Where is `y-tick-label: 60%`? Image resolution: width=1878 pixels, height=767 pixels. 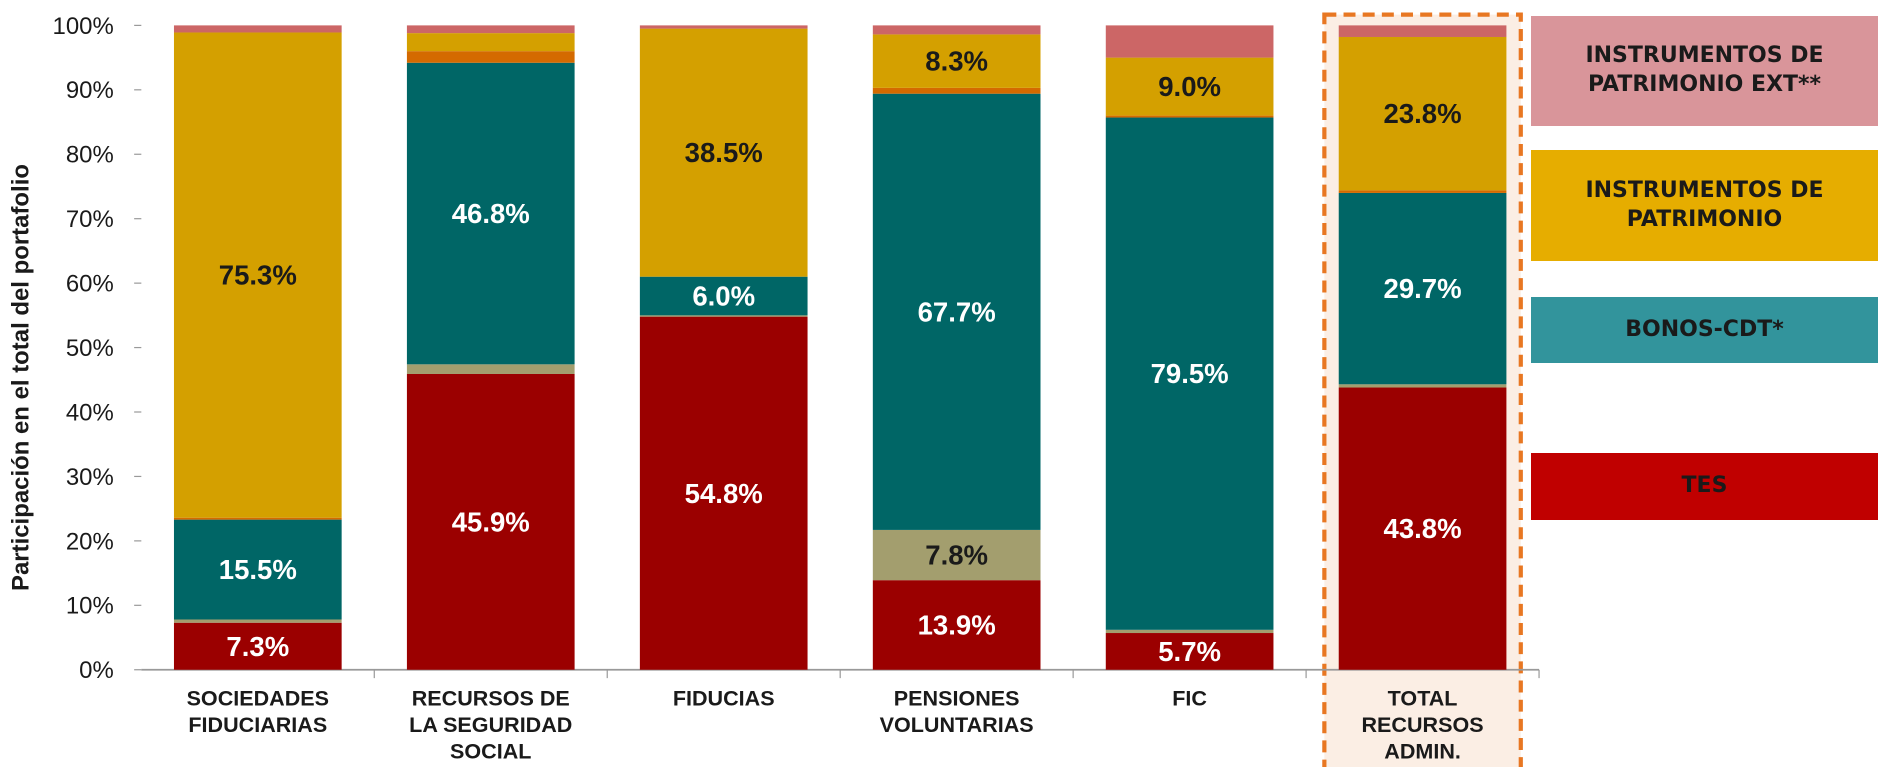
y-tick-label: 60% is located at coordinates (90, 284).